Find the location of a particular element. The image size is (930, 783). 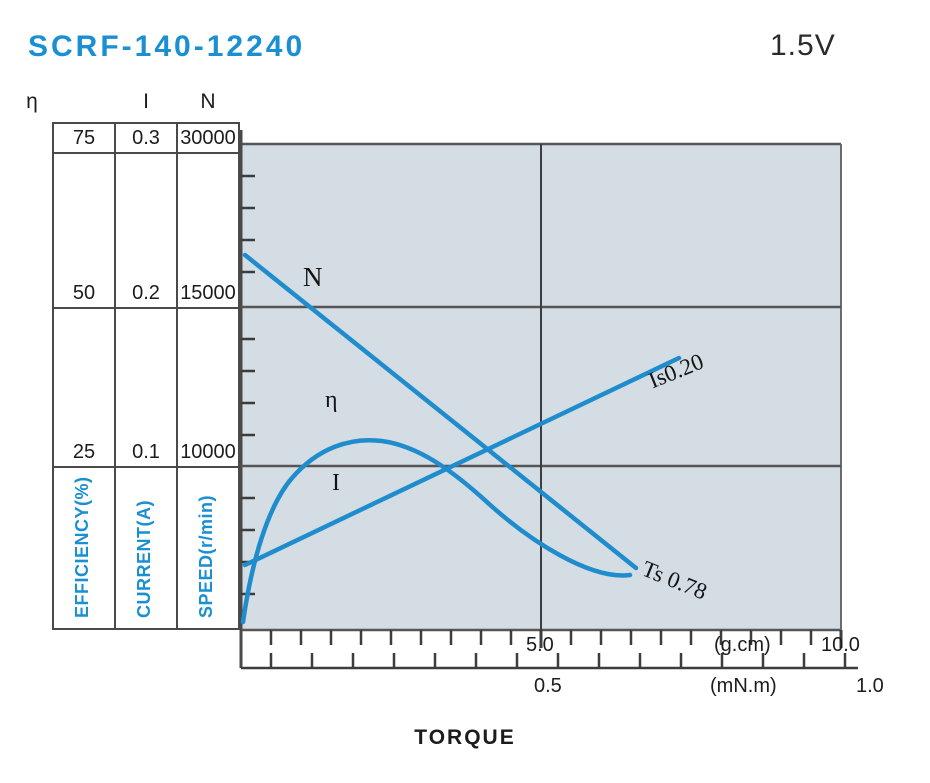

upper-torque-unit: (g.cm) is located at coordinates (742, 645).